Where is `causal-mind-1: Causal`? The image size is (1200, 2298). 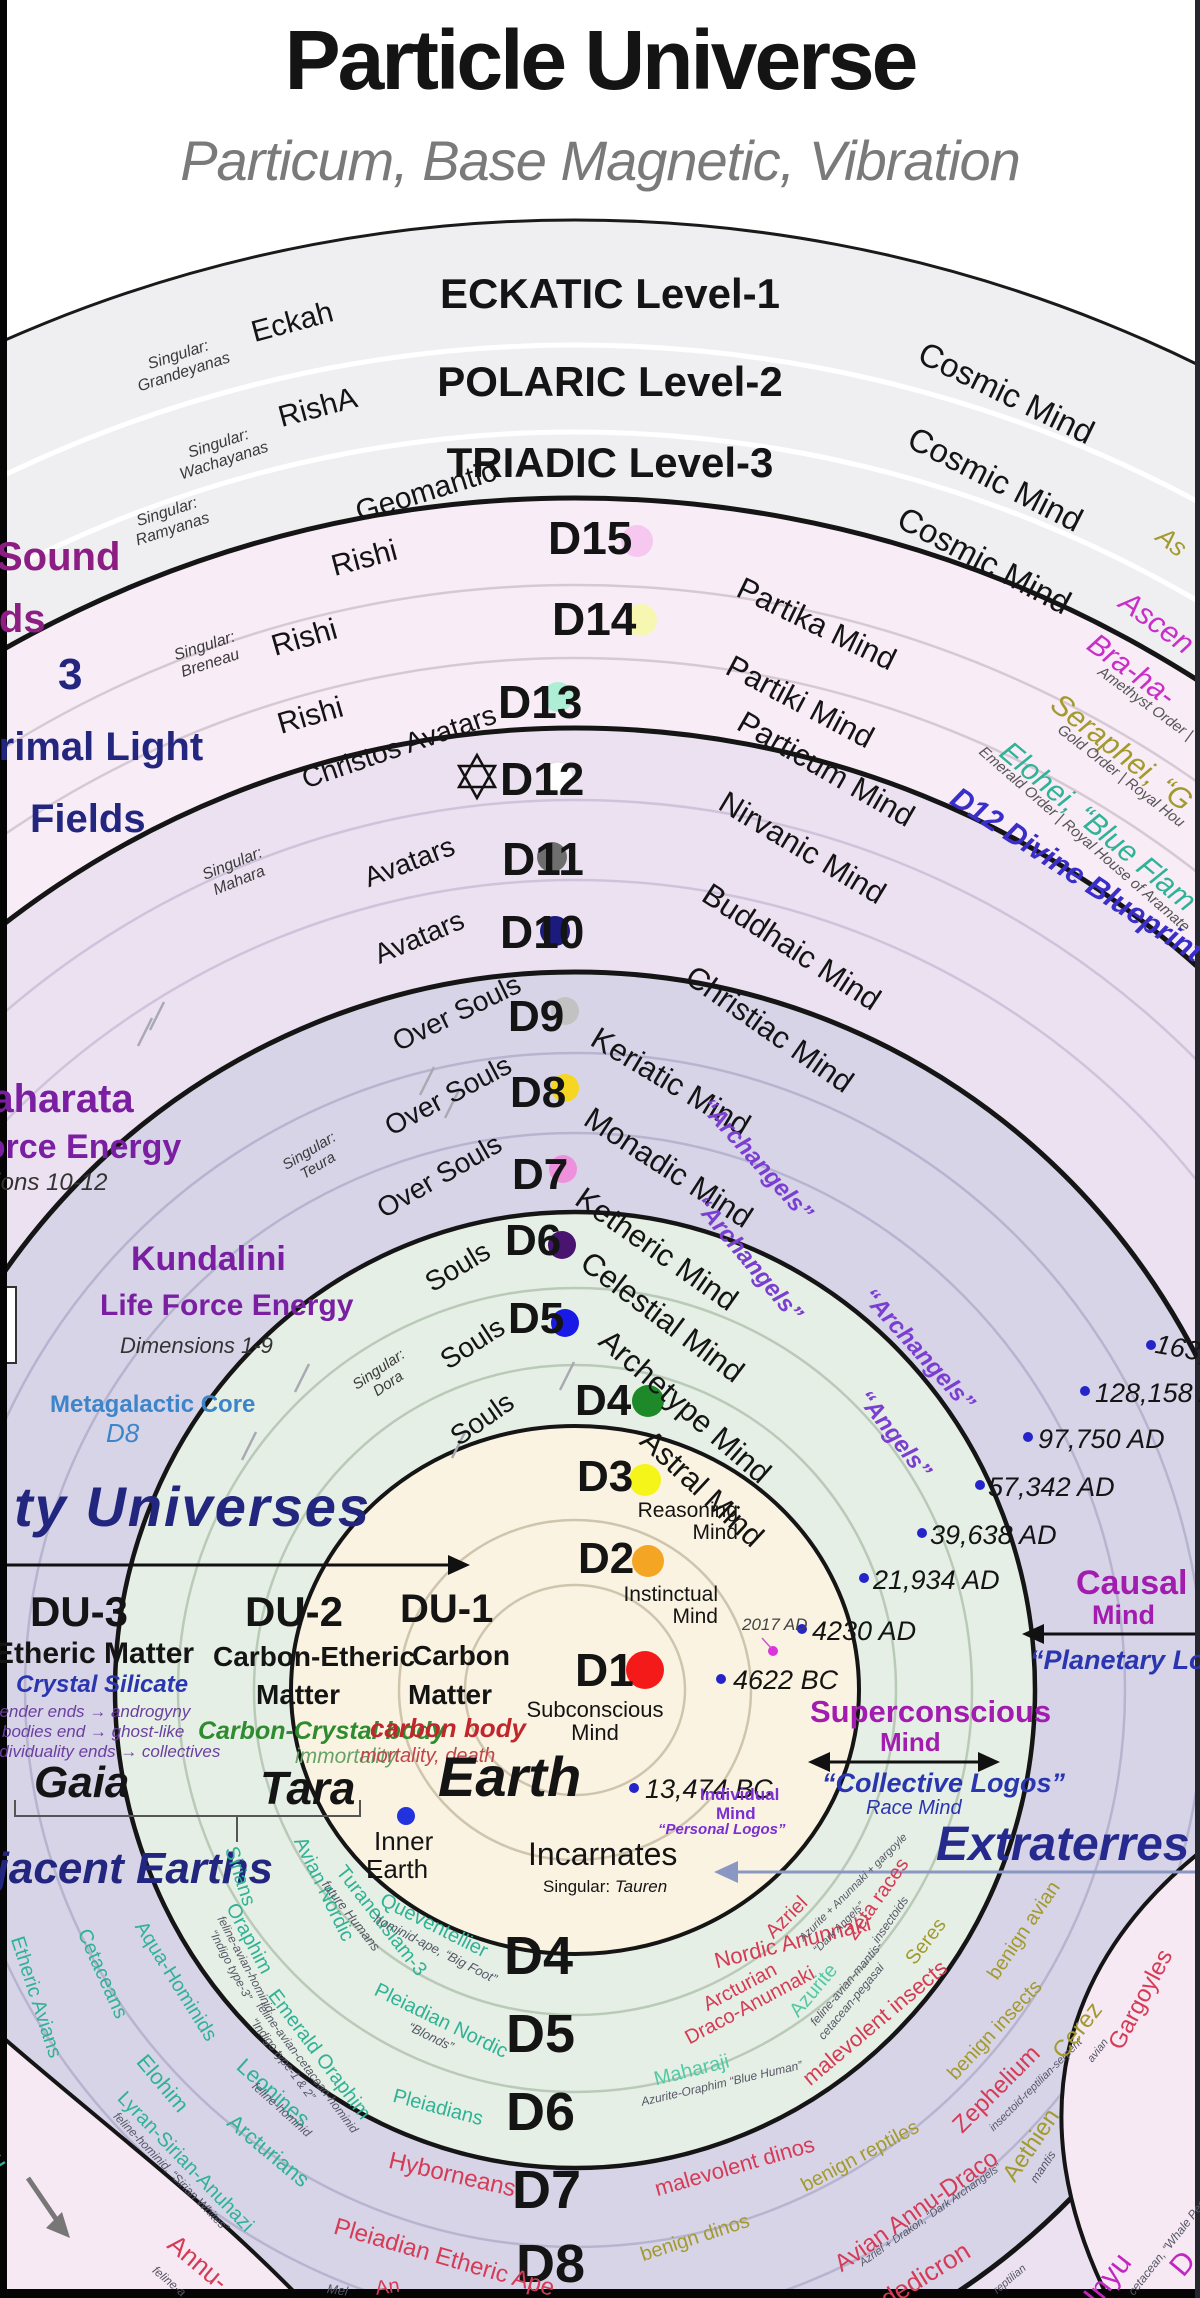 causal-mind-1: Causal is located at coordinates (1132, 1583).